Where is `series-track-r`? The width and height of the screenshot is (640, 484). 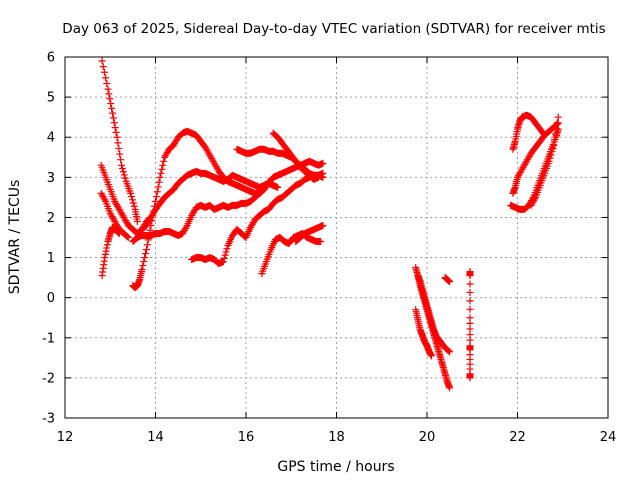
series-track-r is located at coordinates (529, 132).